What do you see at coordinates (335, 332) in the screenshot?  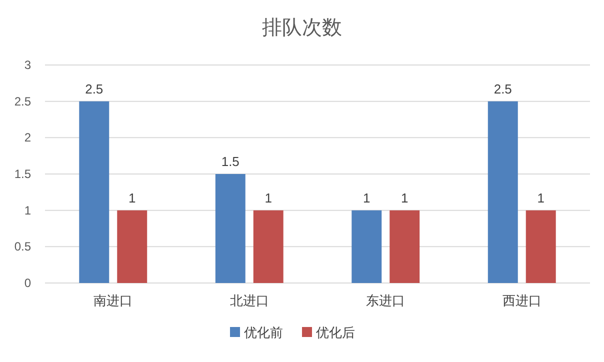 I see `legend-label: 优化后` at bounding box center [335, 332].